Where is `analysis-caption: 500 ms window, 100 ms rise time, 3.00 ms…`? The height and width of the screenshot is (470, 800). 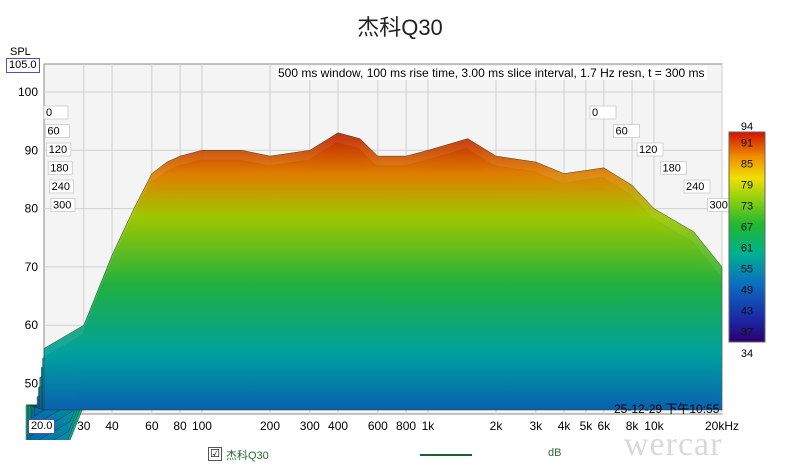
analysis-caption: 500 ms window, 100 ms rise time, 3.00 ms… is located at coordinates (491, 73).